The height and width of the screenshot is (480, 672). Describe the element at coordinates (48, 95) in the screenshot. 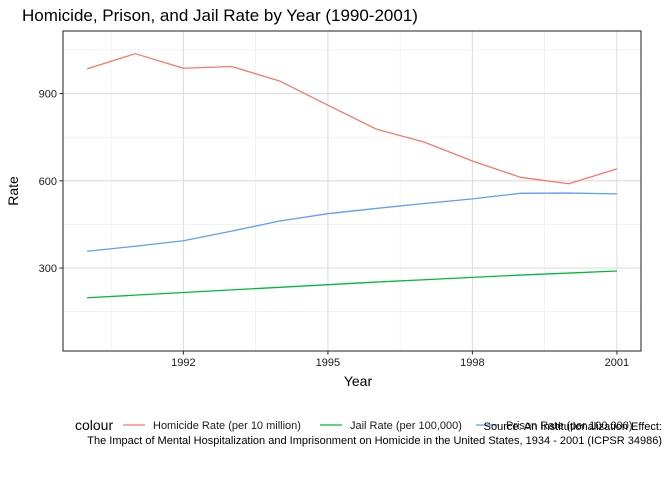

I see `y-tick-label: 900` at that location.